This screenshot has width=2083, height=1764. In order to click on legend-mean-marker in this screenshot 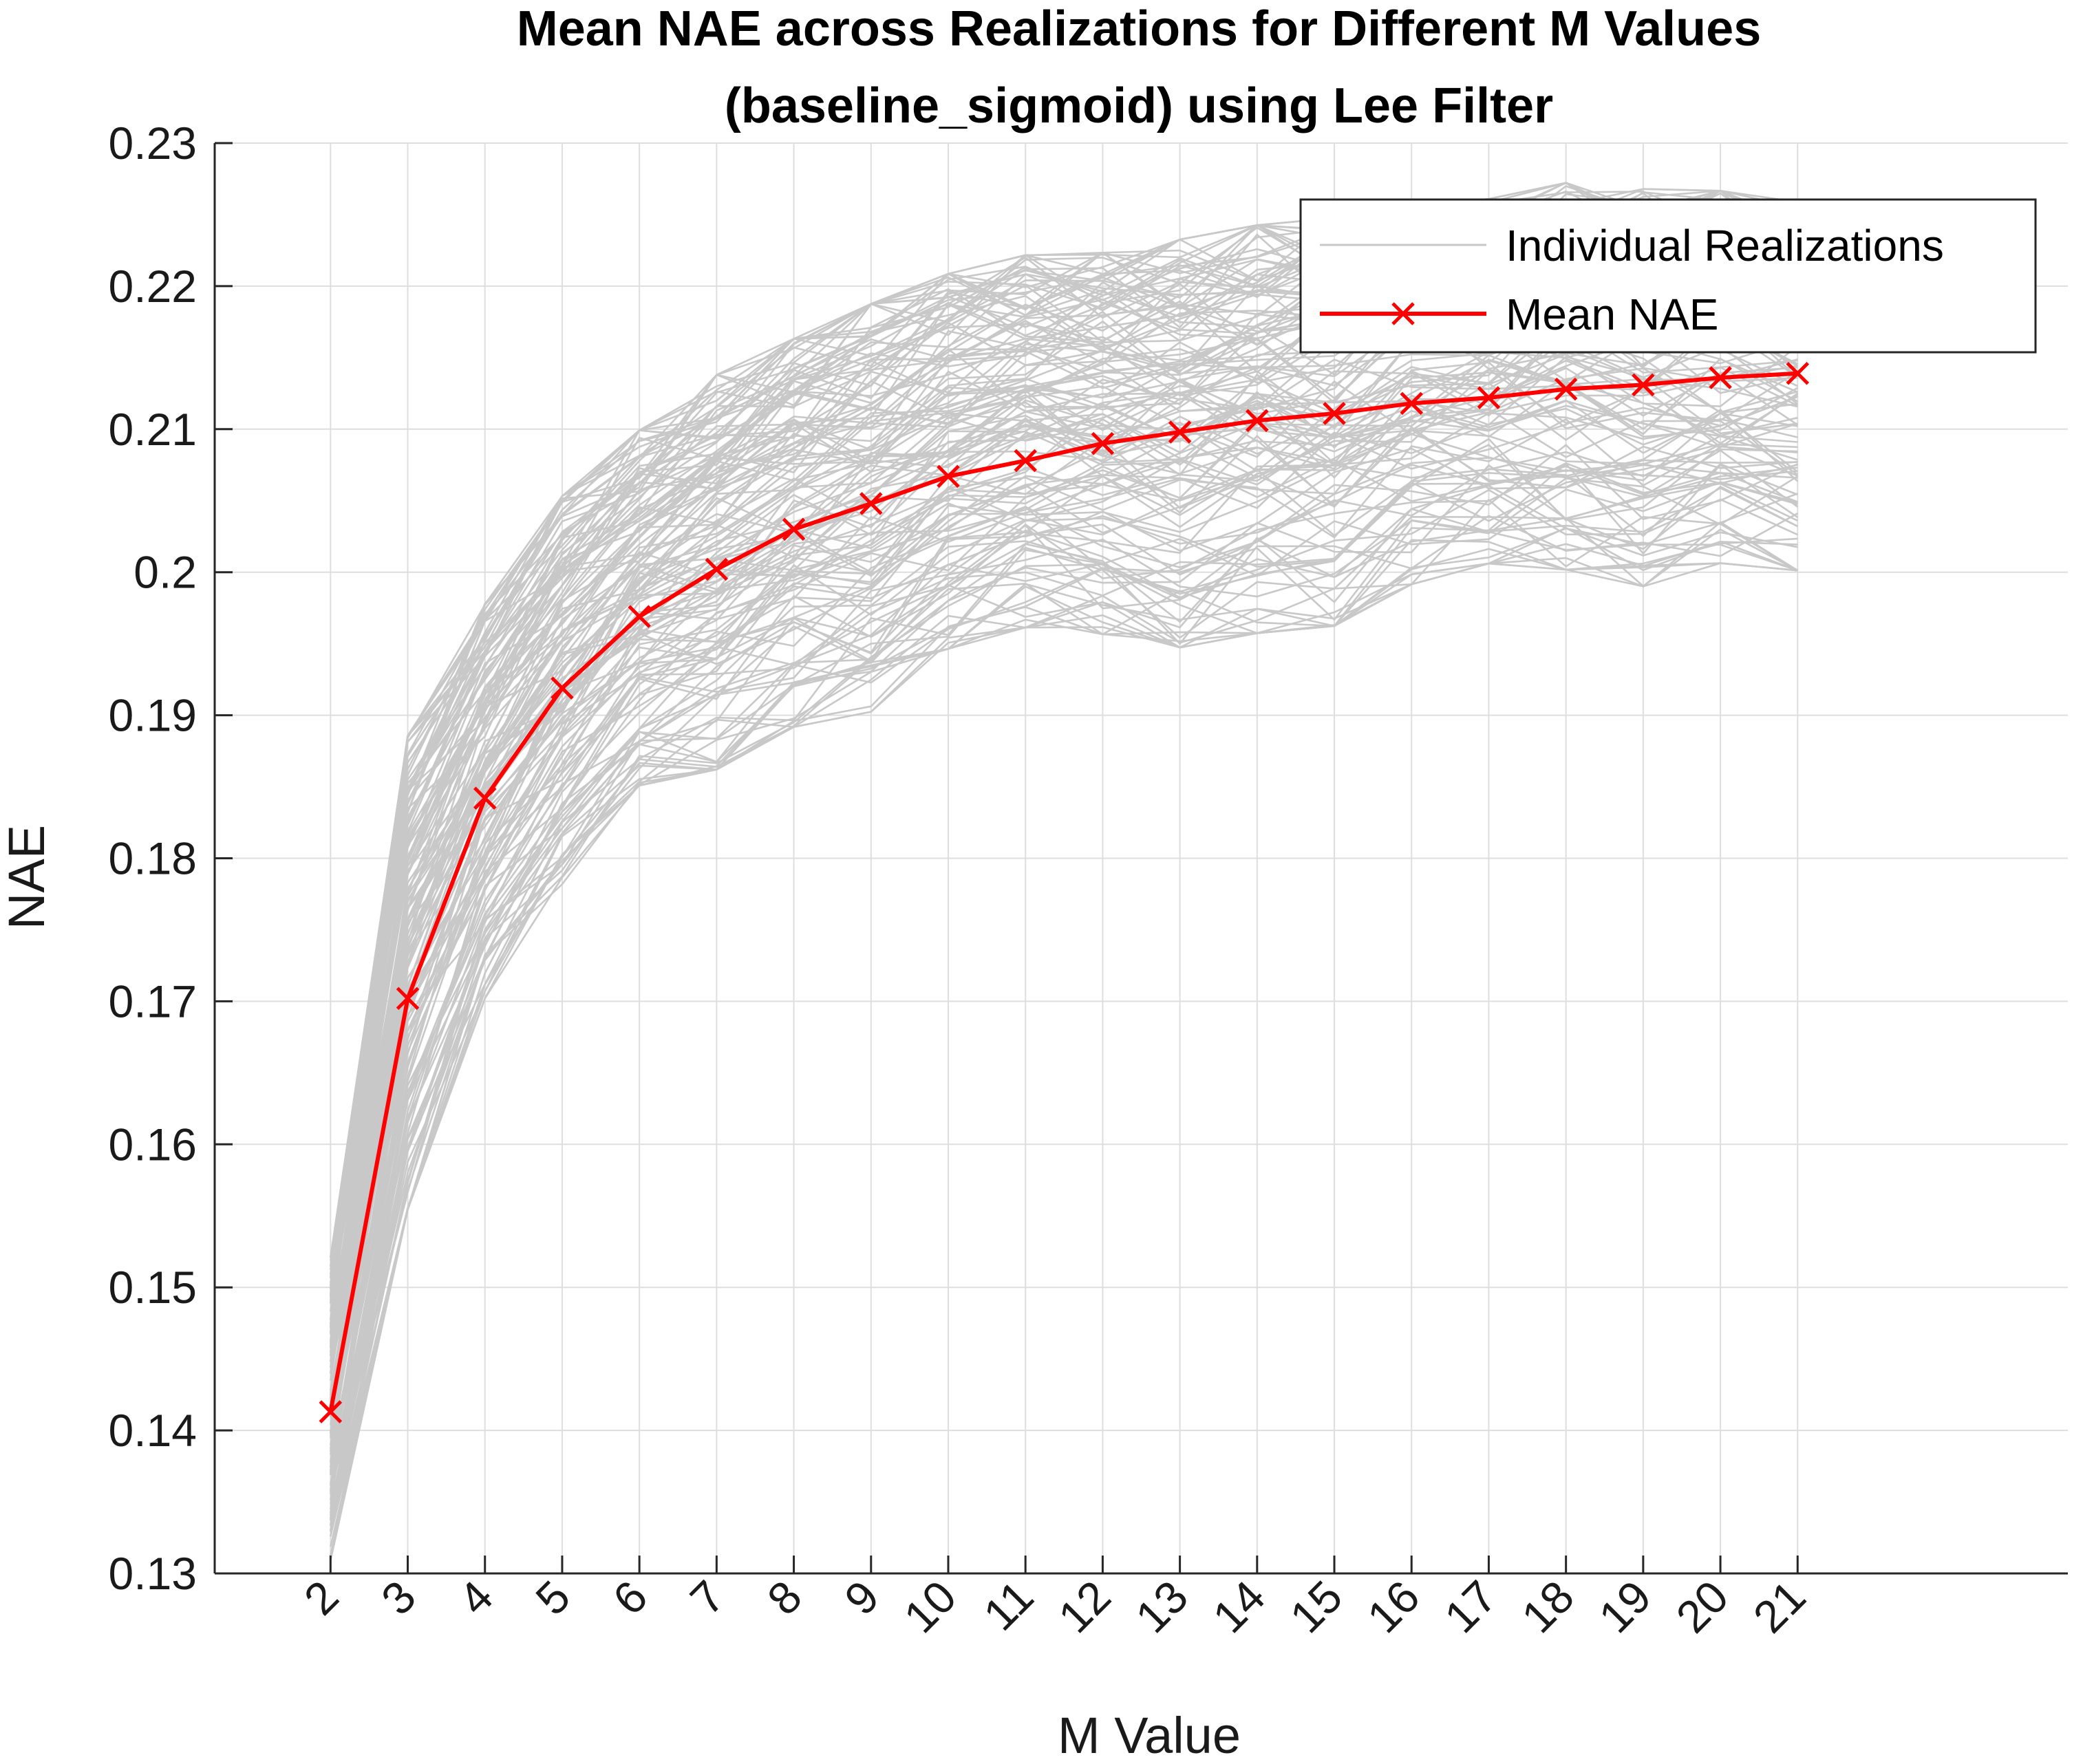, I will do `click(1403, 313)`.